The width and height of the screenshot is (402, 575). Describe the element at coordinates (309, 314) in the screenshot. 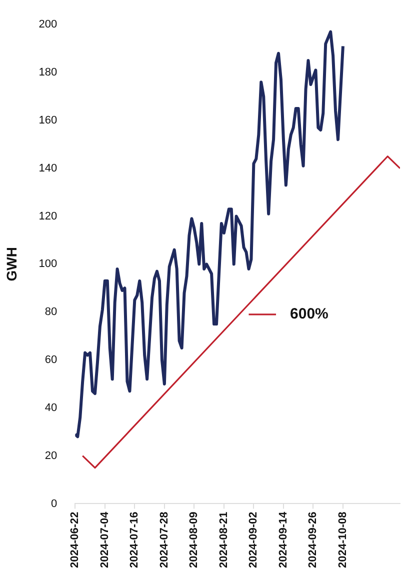

I see `annotation: 600%` at that location.